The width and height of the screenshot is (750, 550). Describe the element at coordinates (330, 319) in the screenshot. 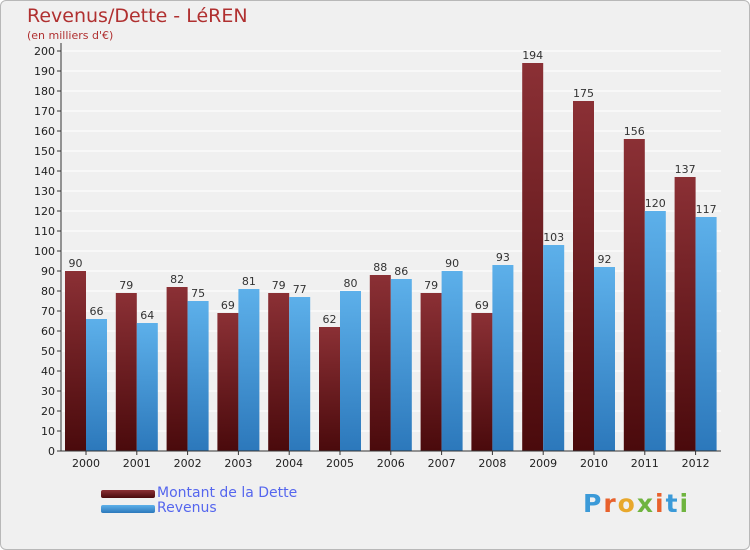

I see `data-label-dette: 62` at that location.